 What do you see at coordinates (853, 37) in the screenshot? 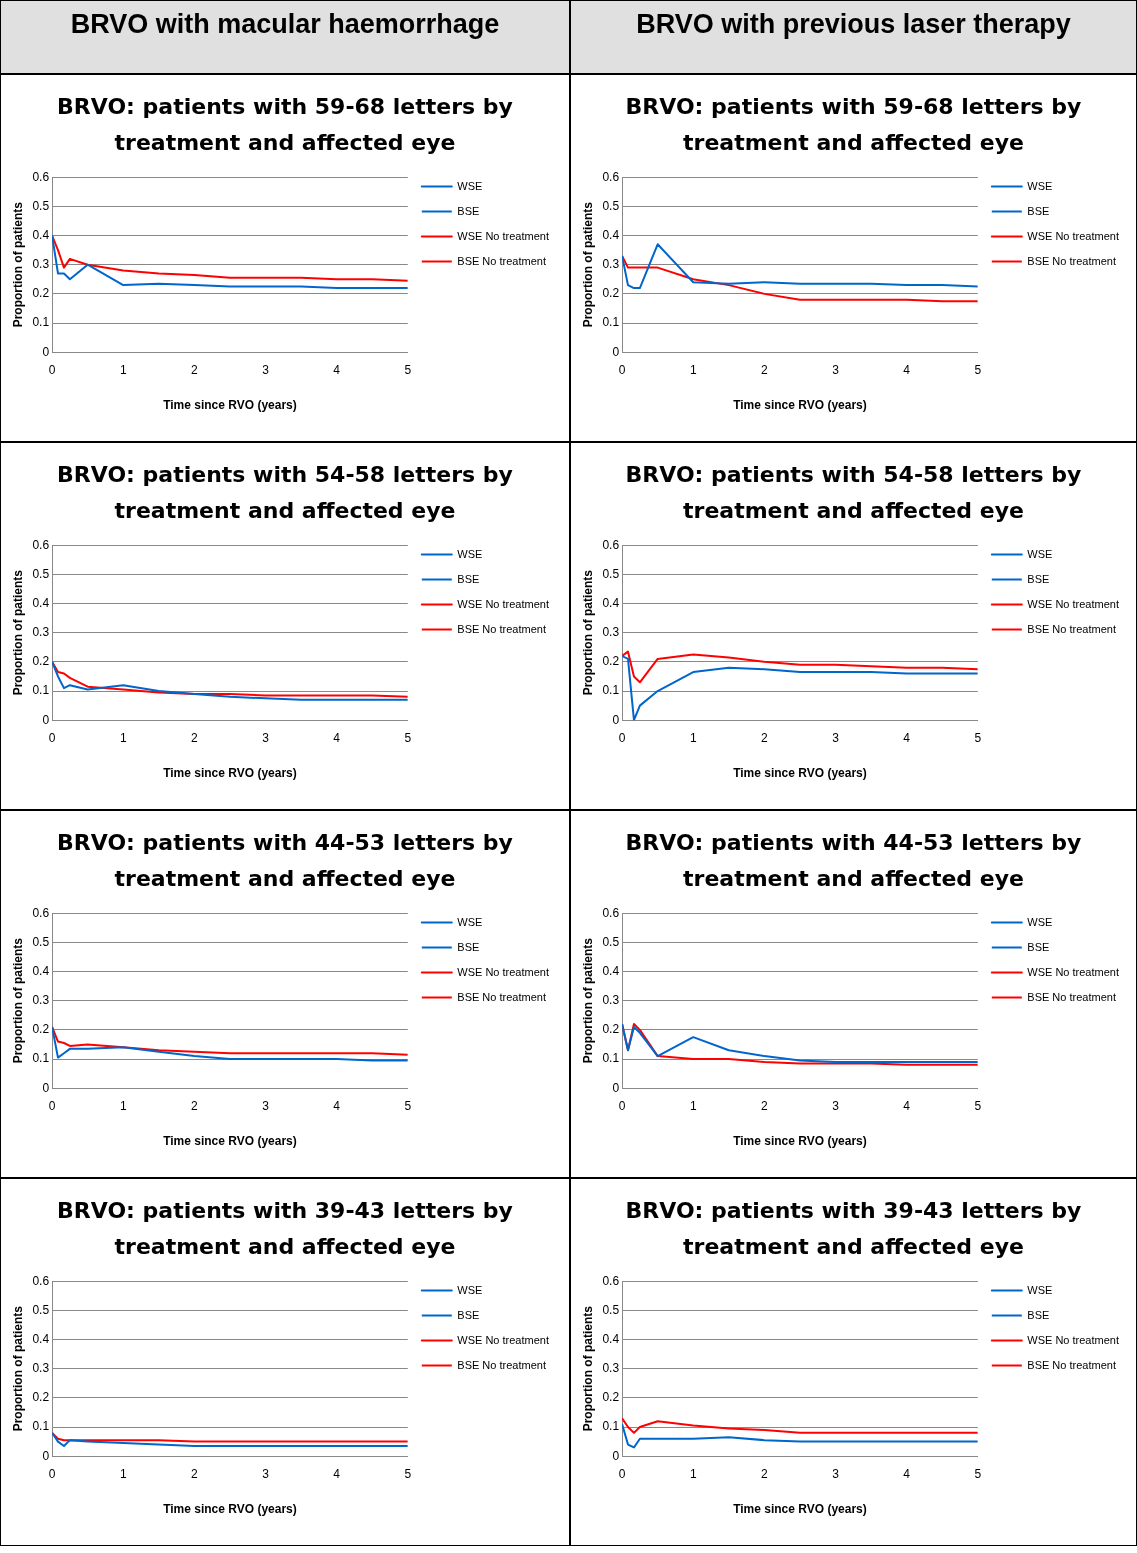
I see `text: BRVO with previous laser therapy` at bounding box center [853, 37].